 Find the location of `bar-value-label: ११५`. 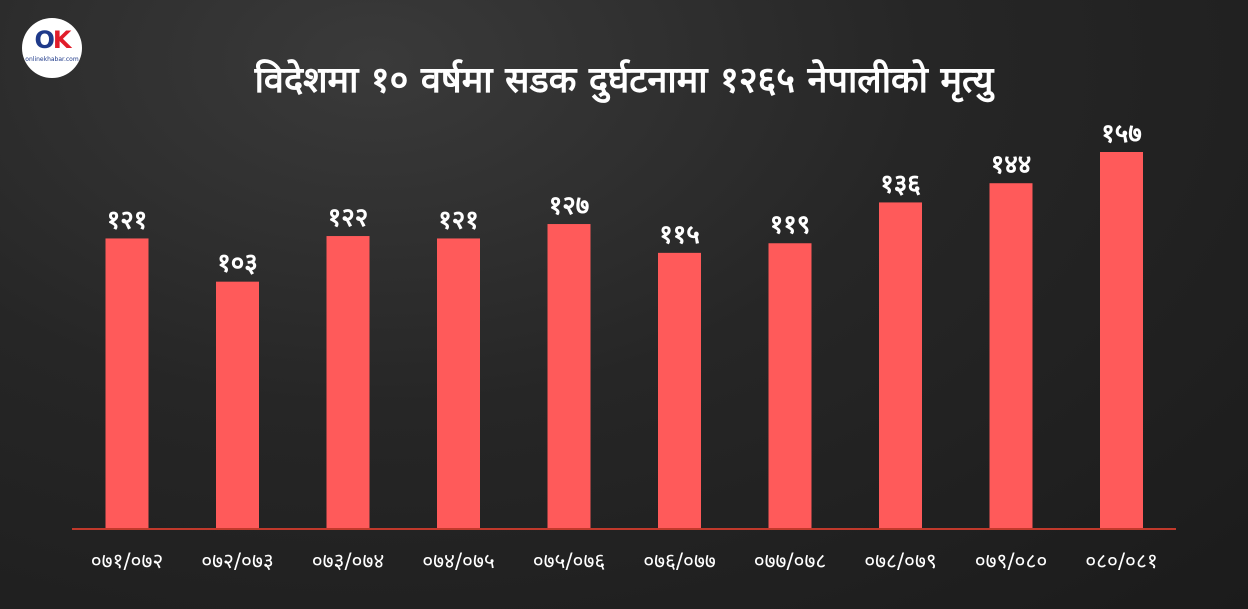

bar-value-label: ११५ is located at coordinates (679, 235).